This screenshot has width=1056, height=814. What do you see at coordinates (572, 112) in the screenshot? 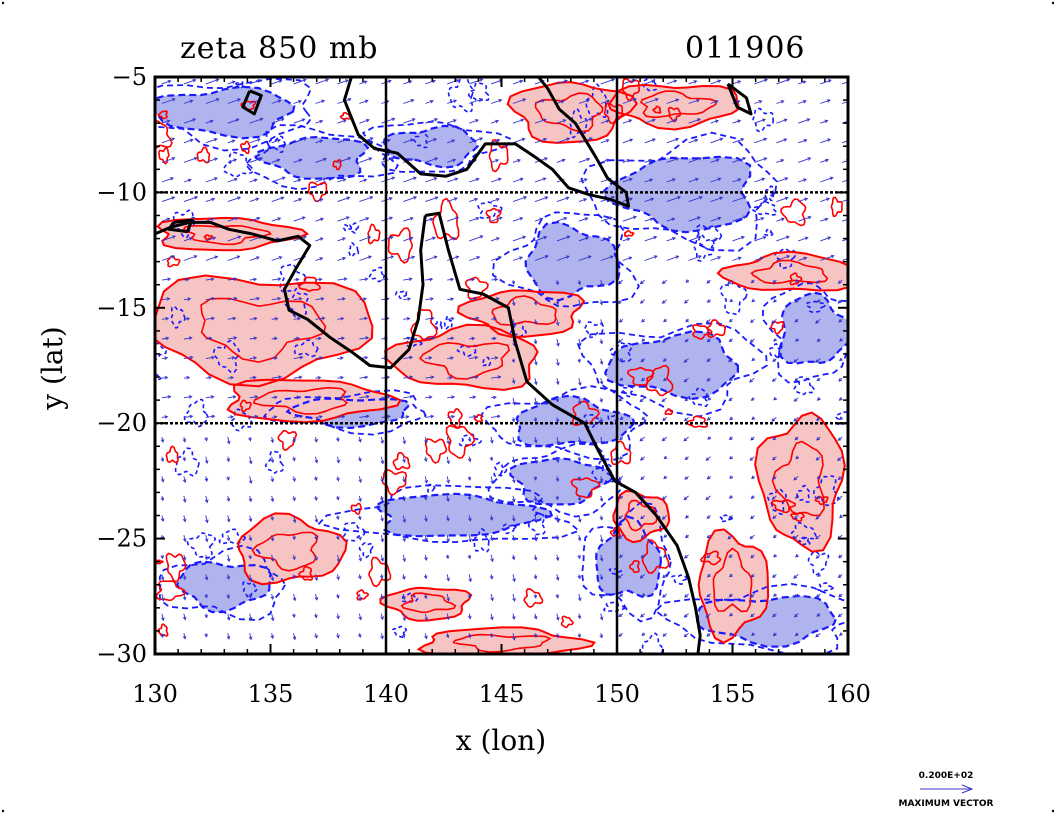
I see `positive-contour` at bounding box center [572, 112].